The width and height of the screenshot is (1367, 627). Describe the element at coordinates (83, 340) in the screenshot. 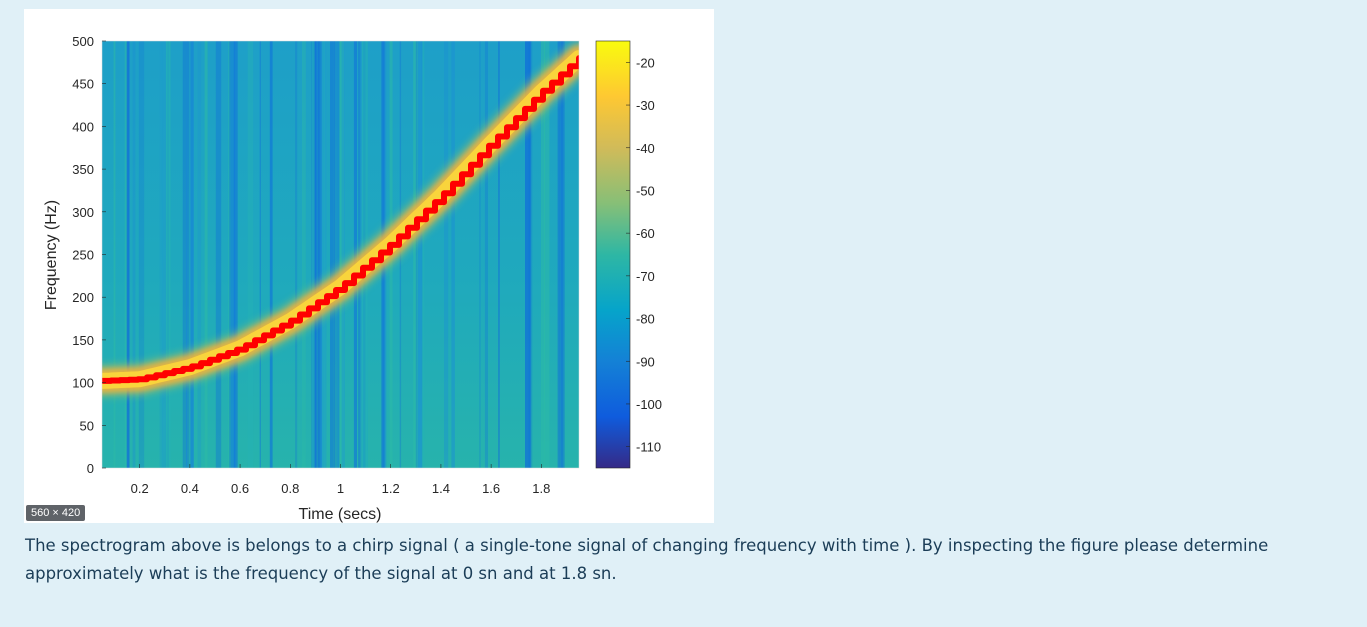

I see `y-tick-label: 150` at that location.